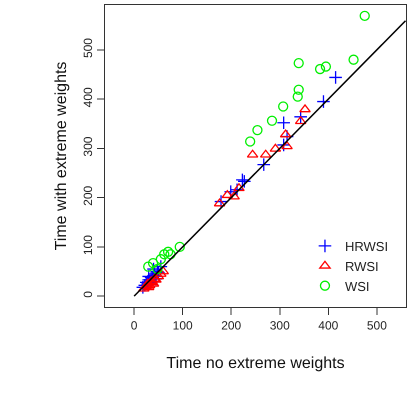  I want to click on x-axis-title: Time no extreme weights, so click(255, 363).